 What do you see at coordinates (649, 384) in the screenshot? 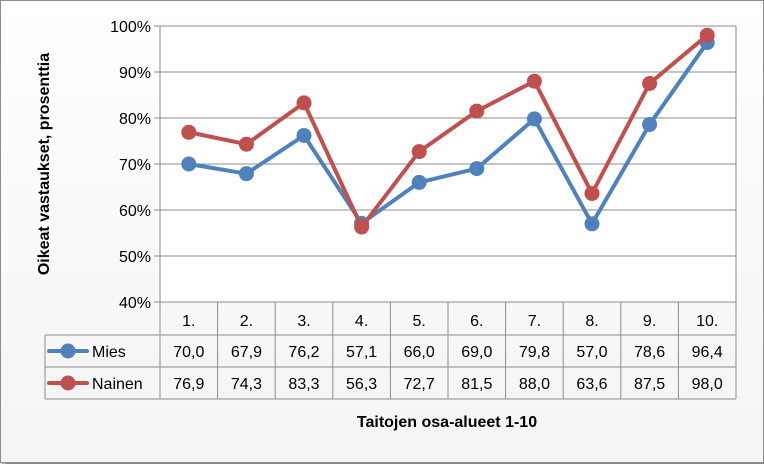
I see `data-table-value: 87,5` at bounding box center [649, 384].